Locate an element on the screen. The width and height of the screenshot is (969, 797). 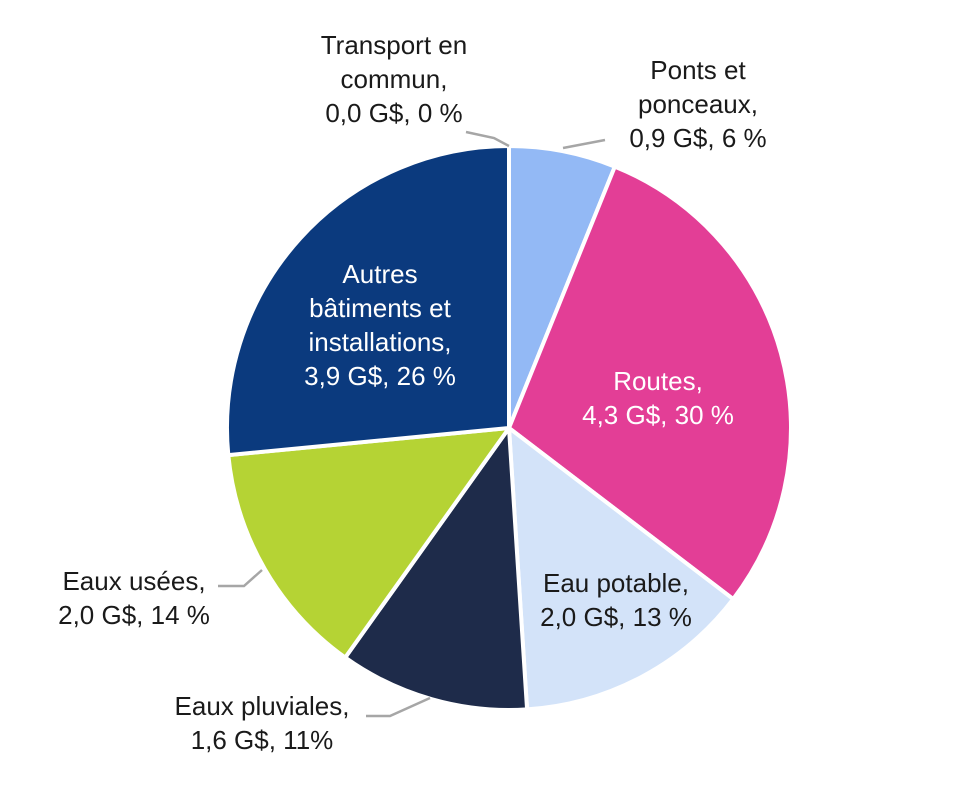
leader-line-eaux-usees is located at coordinates (240, 578).